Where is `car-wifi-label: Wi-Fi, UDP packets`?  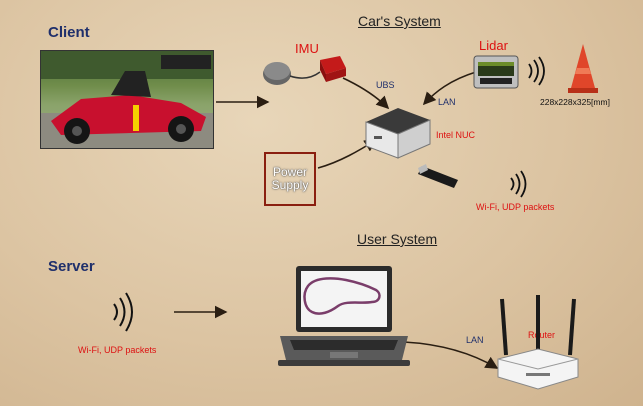 car-wifi-label: Wi-Fi, UDP packets is located at coordinates (515, 207).